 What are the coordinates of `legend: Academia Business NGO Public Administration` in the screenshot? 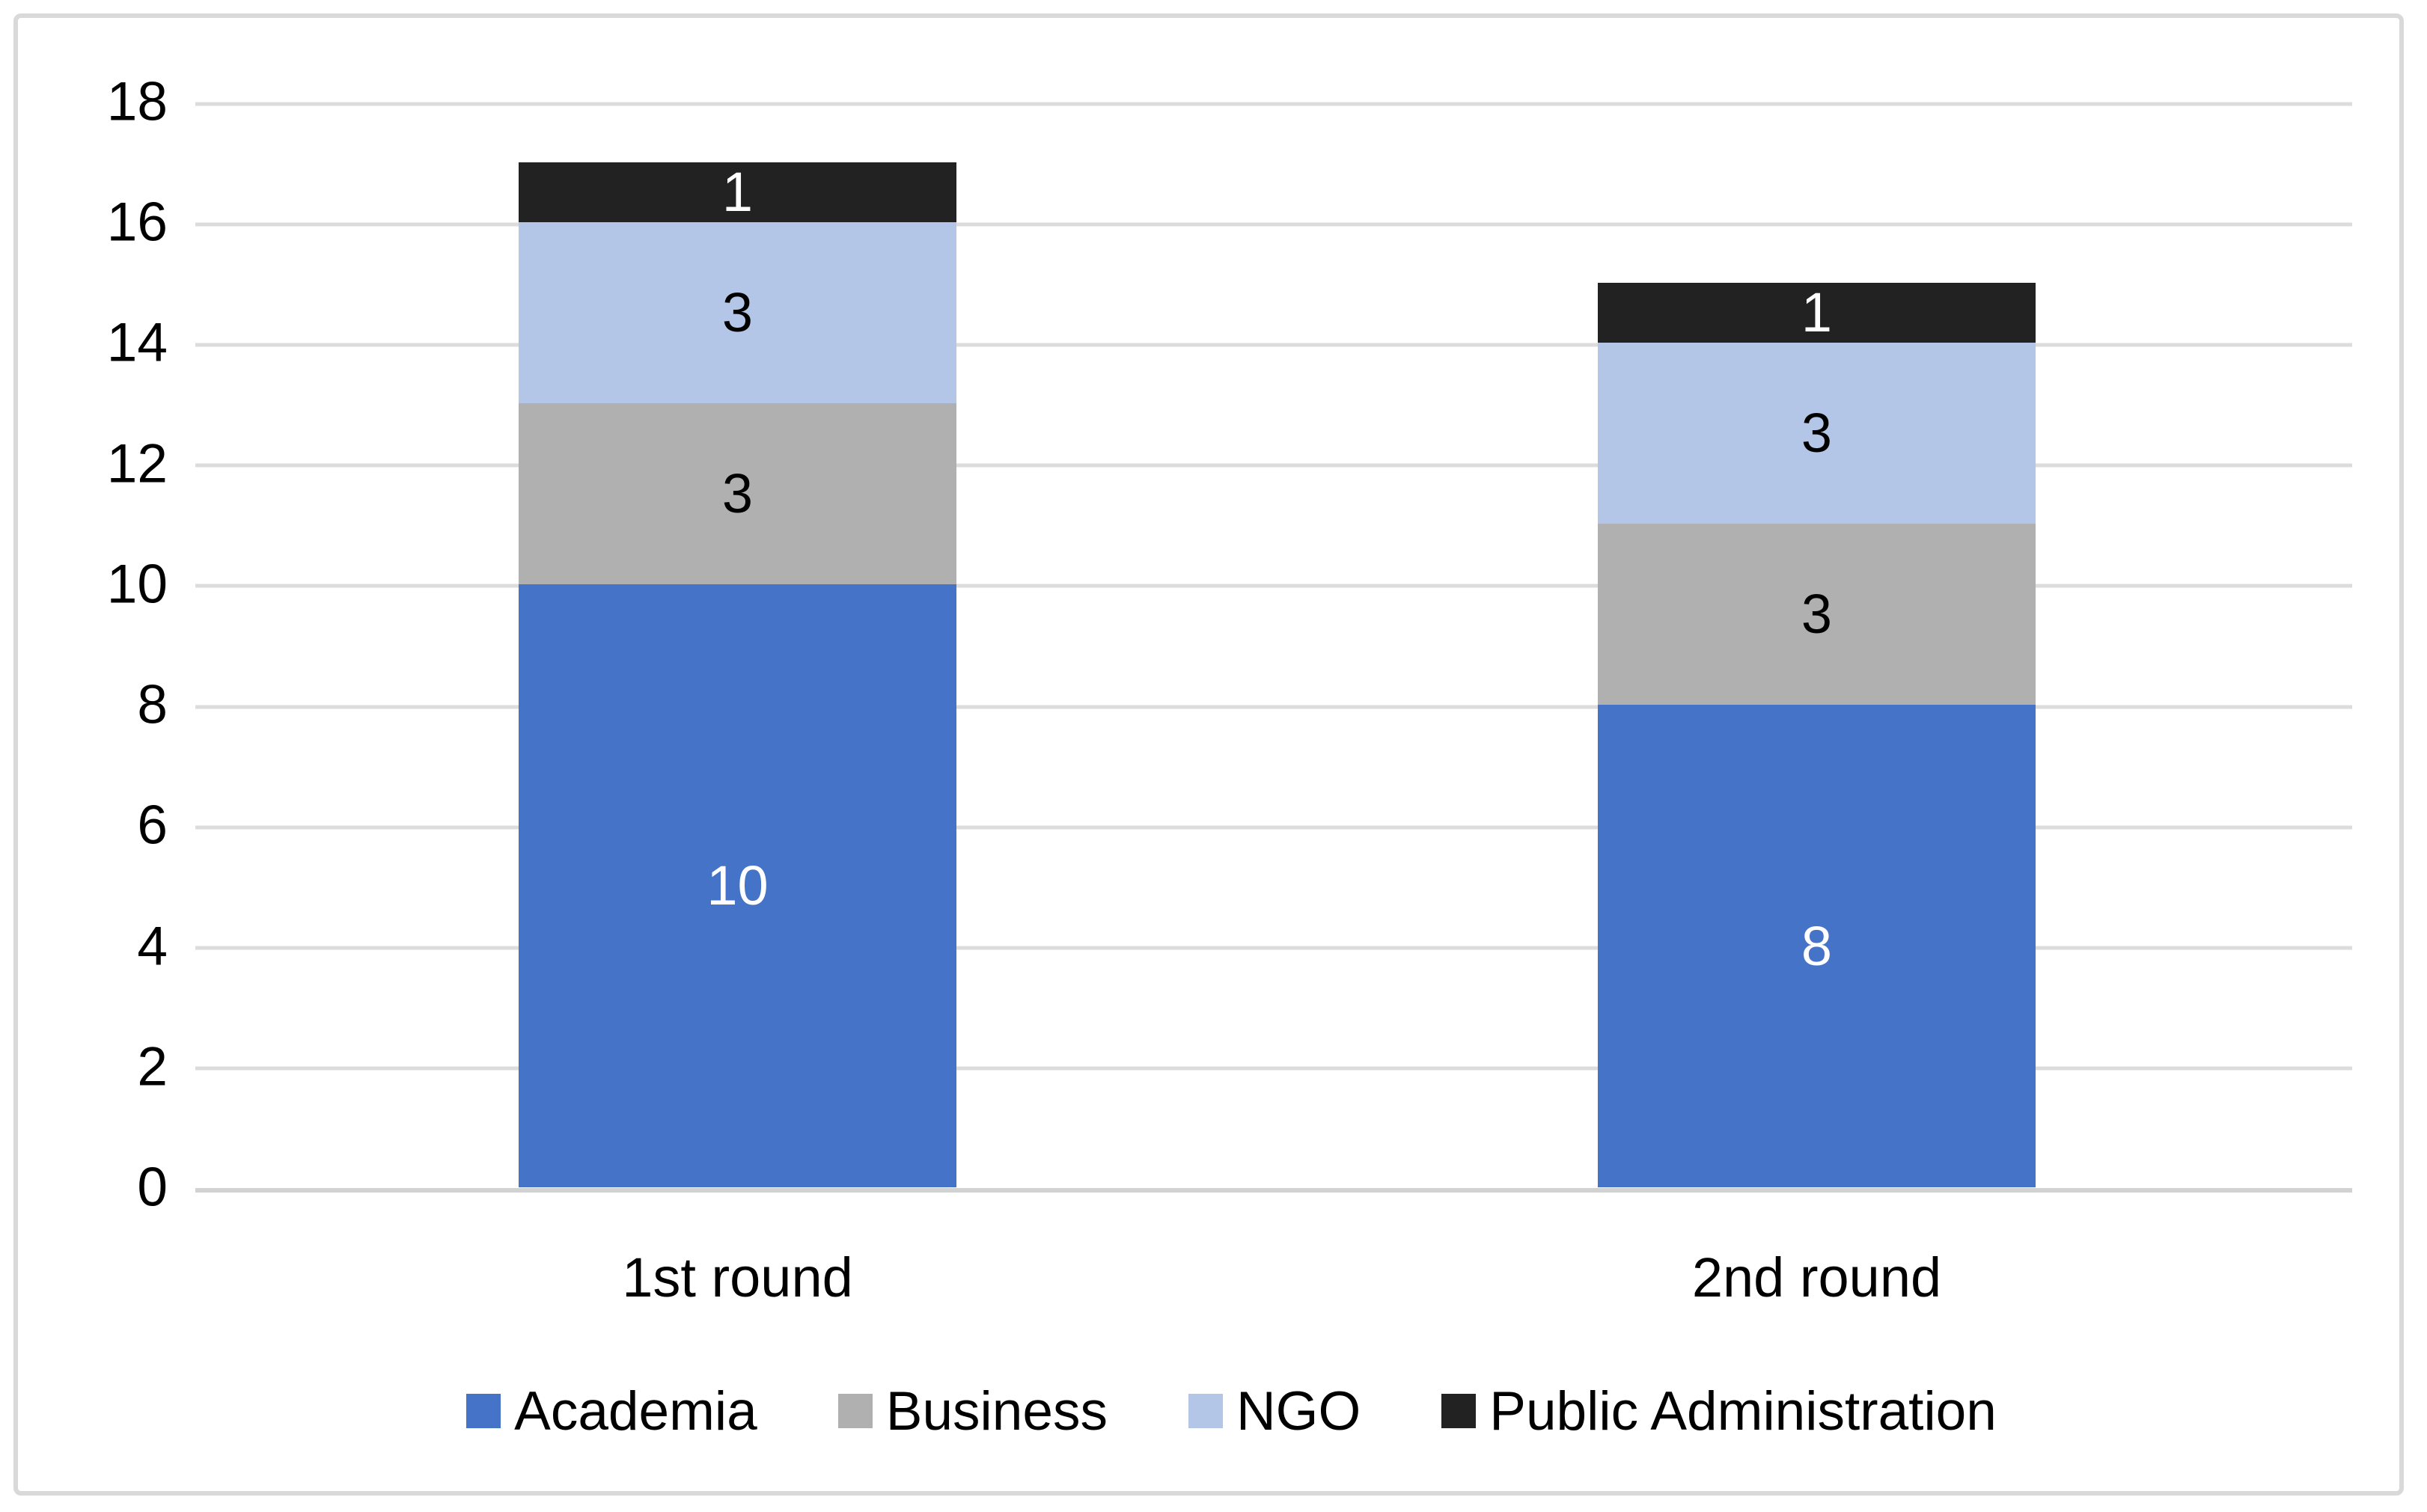 It's located at (1222, 1411).